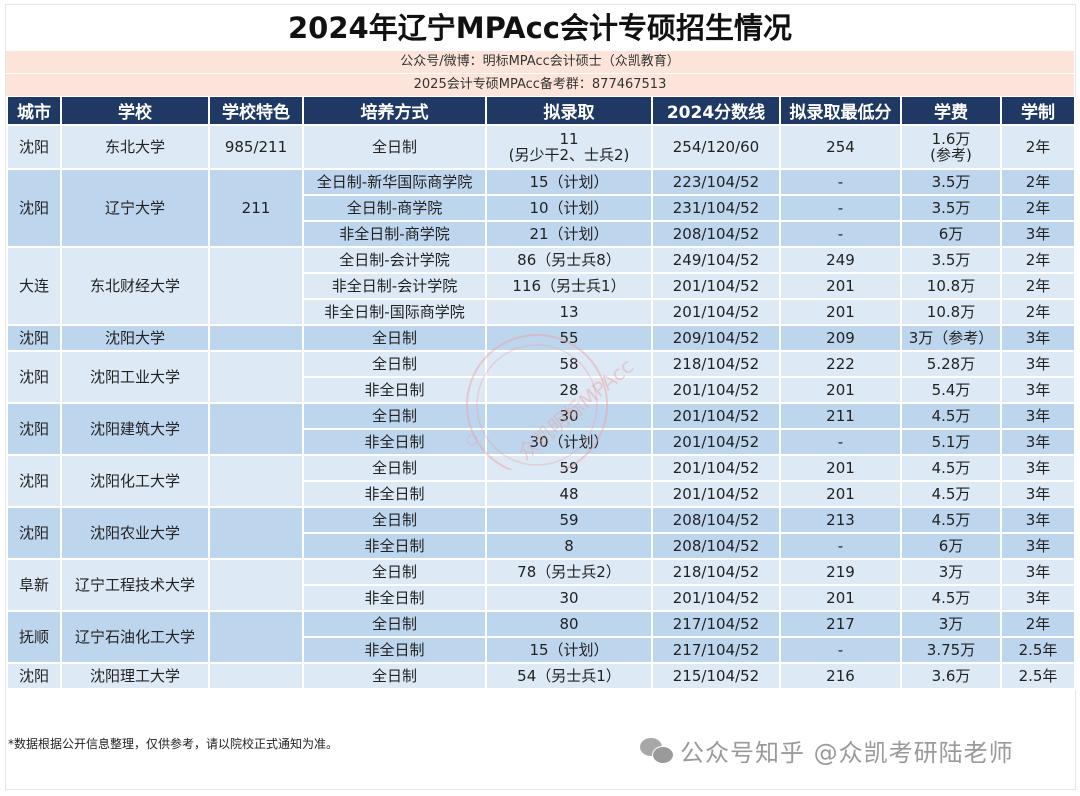  Describe the element at coordinates (541, 312) in the screenshot. I see `table-row: 非全日制-国际商学院 13 201/104/52 201 10.8万 2年` at that location.